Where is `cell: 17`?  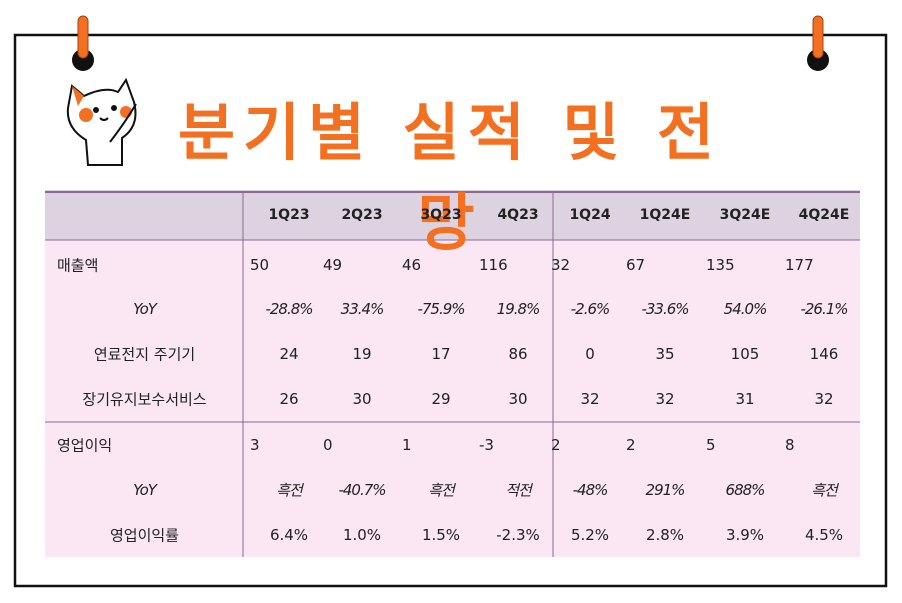 cell: 17 is located at coordinates (441, 354).